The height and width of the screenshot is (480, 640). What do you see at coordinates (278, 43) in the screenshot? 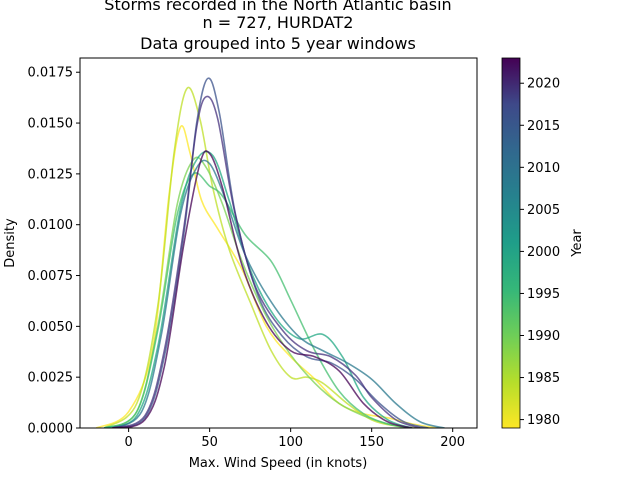
I see `title-line-3: Data grouped into 5 year windows` at bounding box center [278, 43].